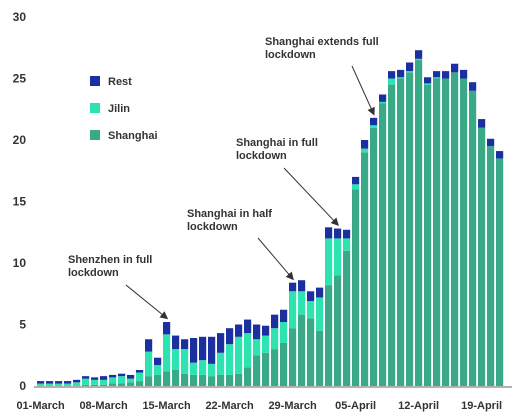 Image resolution: width=513 pixels, height=415 pixels. I want to click on annotation: Shanghai in full lockdown, so click(287, 182).